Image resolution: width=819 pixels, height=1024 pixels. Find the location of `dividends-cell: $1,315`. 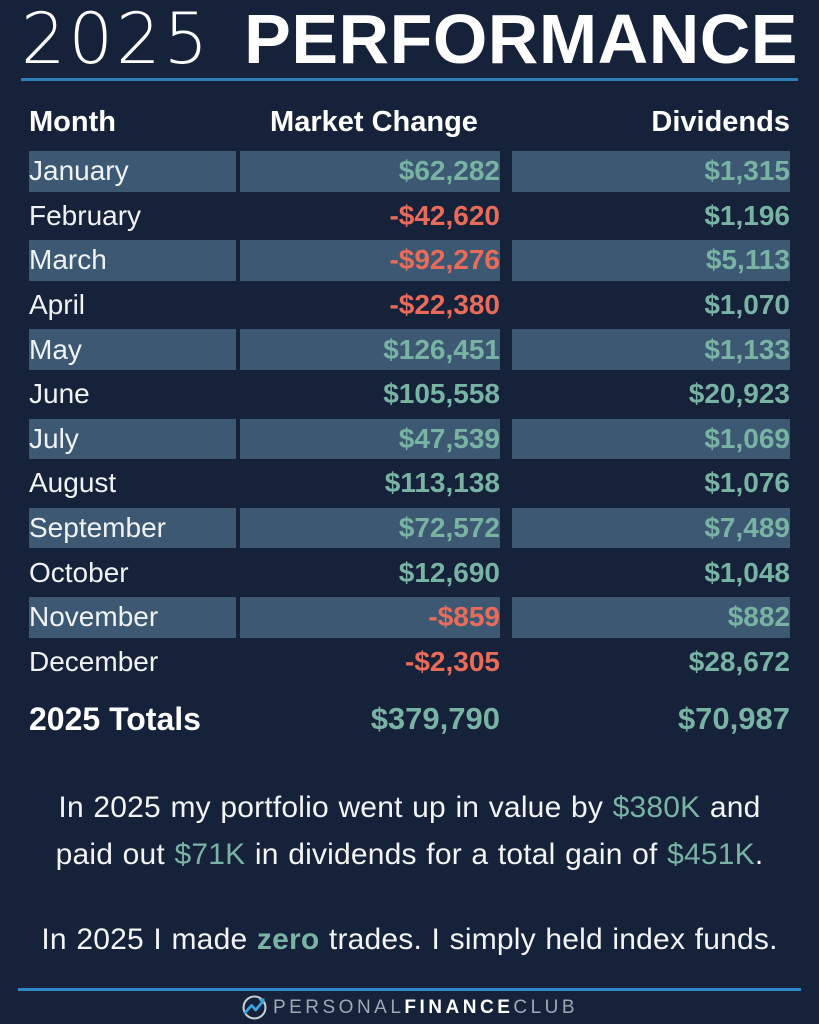

dividends-cell: $1,315 is located at coordinates (655, 171).